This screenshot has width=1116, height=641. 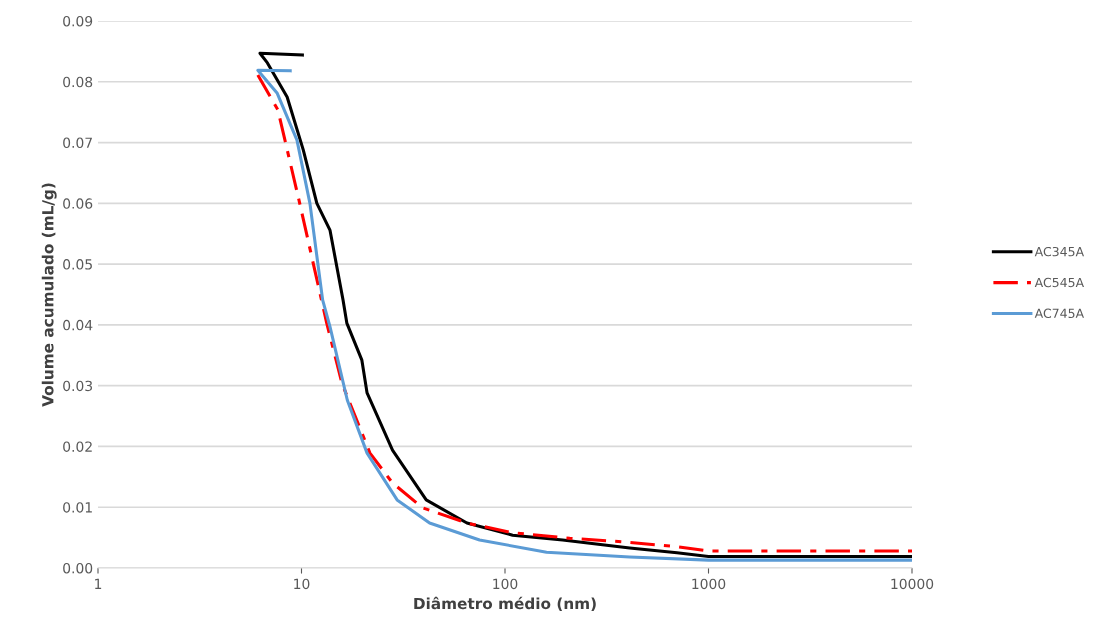 What do you see at coordinates (912, 584) in the screenshot?
I see `x-tick-label: 10000` at bounding box center [912, 584].